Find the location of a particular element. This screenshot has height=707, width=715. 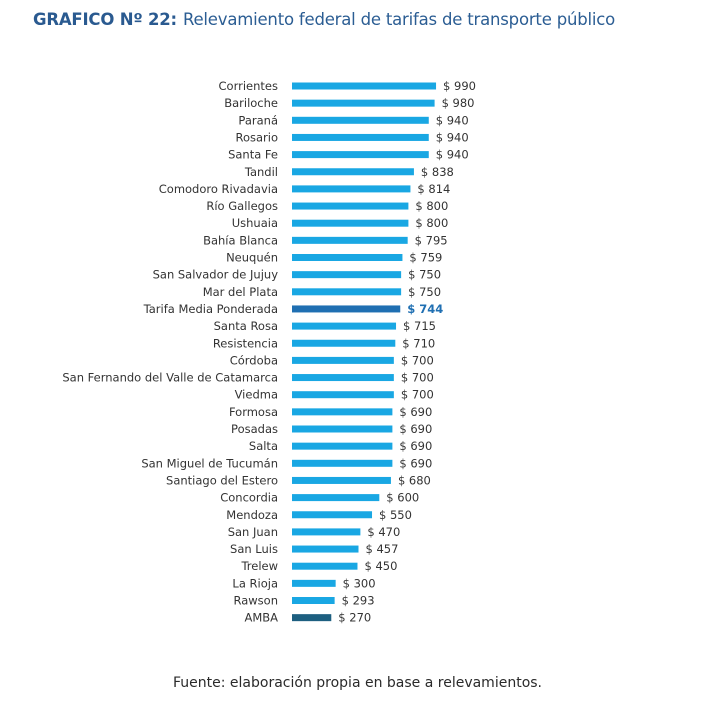

bar-rio-gallegos is located at coordinates (350, 206).